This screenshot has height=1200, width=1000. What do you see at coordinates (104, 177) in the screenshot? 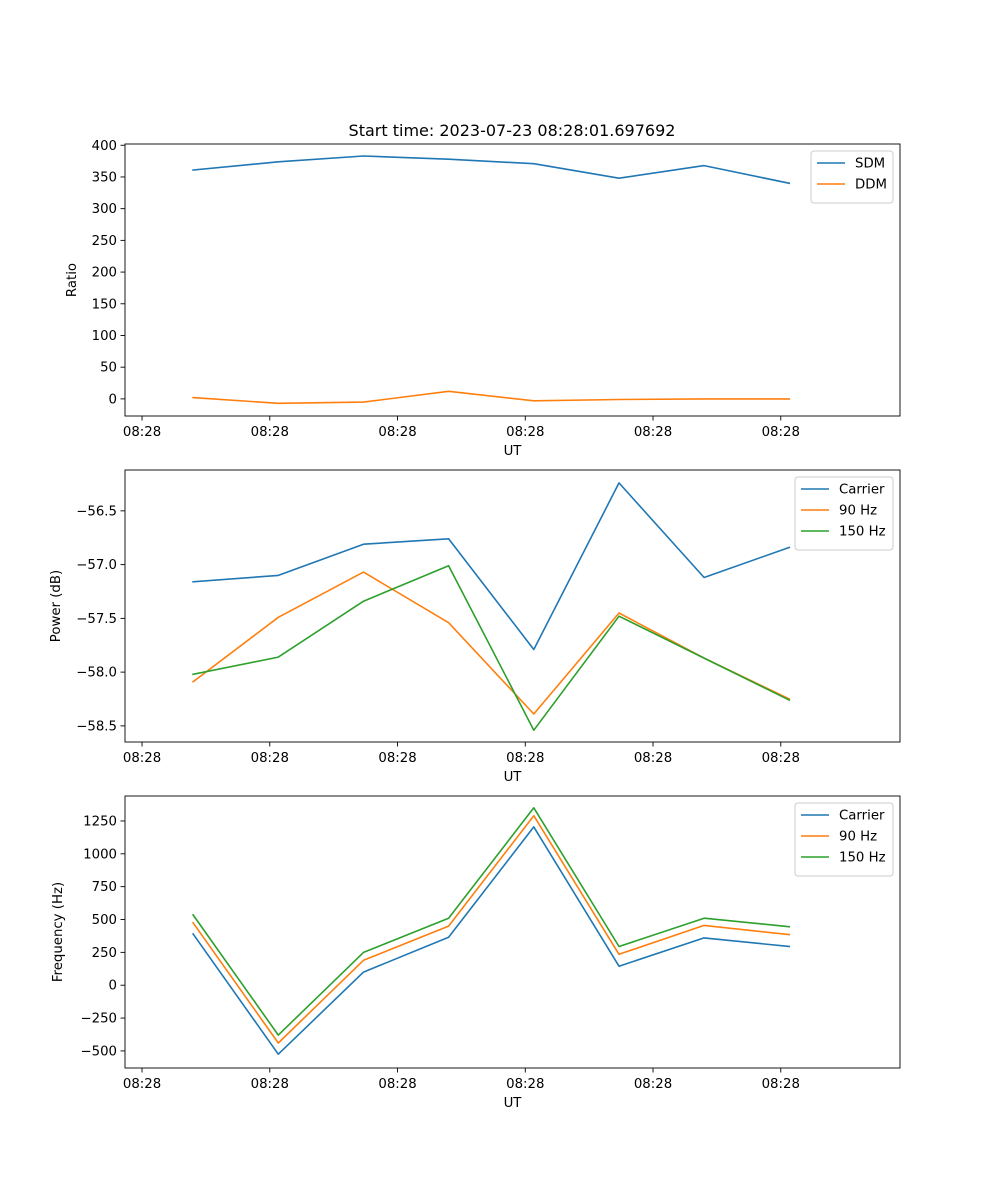
I see `y-tick-label: 350` at bounding box center [104, 177].